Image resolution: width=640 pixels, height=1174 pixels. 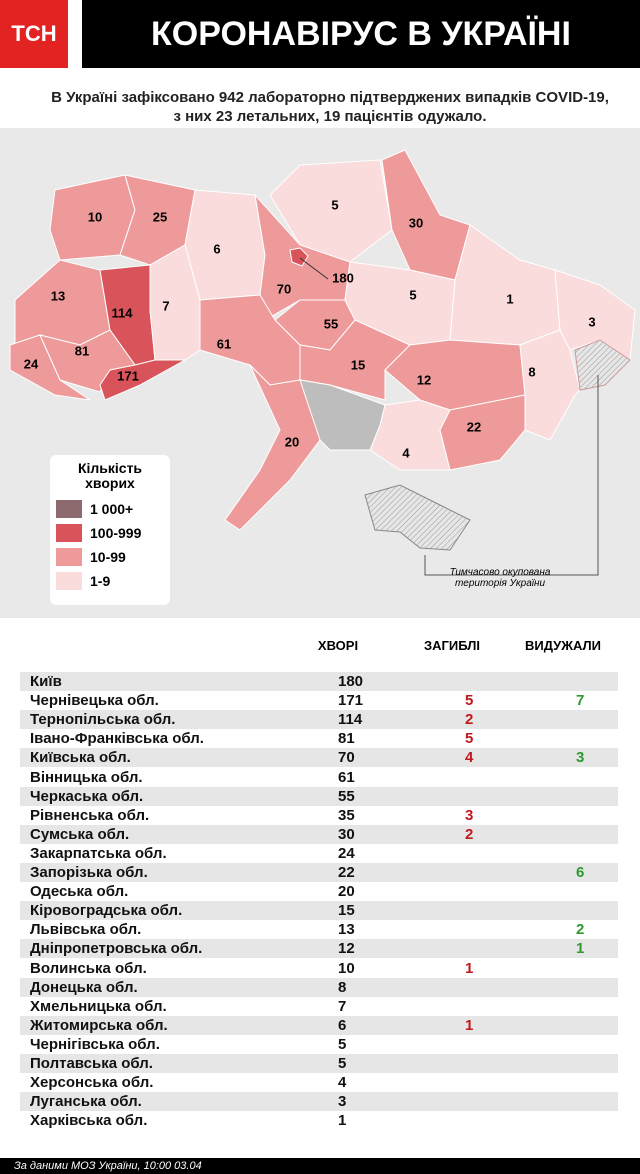 I want to click on region-name: Луганська обл., so click(x=86, y=1102).